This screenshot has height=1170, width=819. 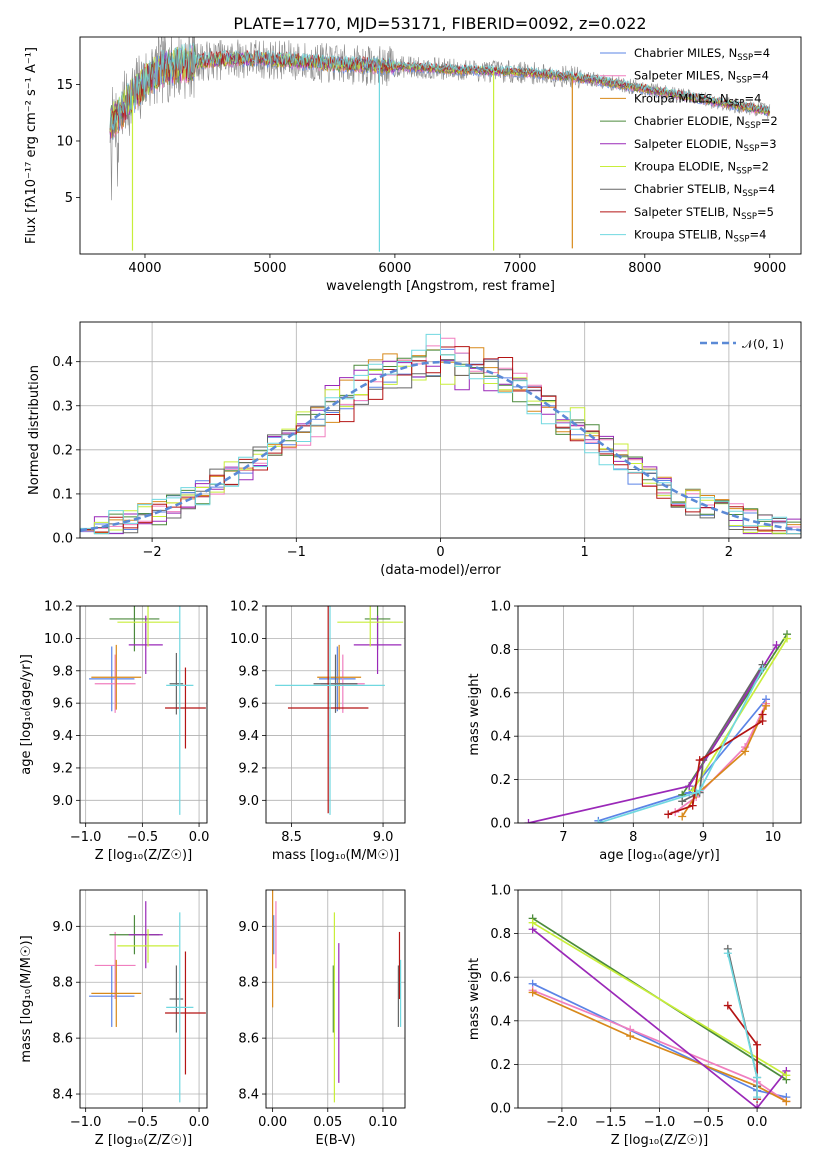 What do you see at coordinates (644, 268) in the screenshot?
I see `x-tick-label: 8000` at bounding box center [644, 268].